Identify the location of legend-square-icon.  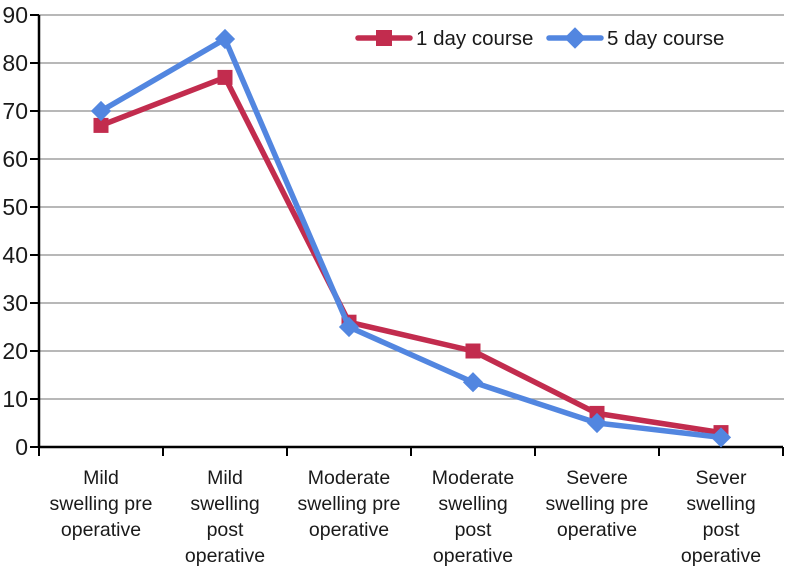
(384, 38).